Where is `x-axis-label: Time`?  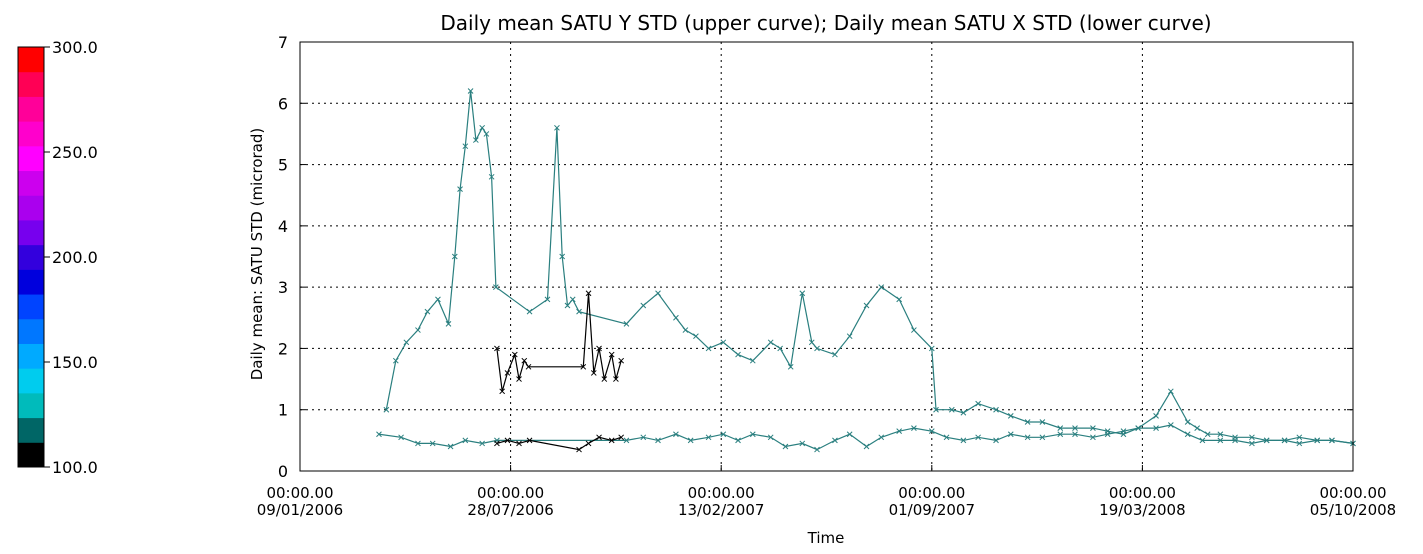 x-axis-label: Time is located at coordinates (826, 538).